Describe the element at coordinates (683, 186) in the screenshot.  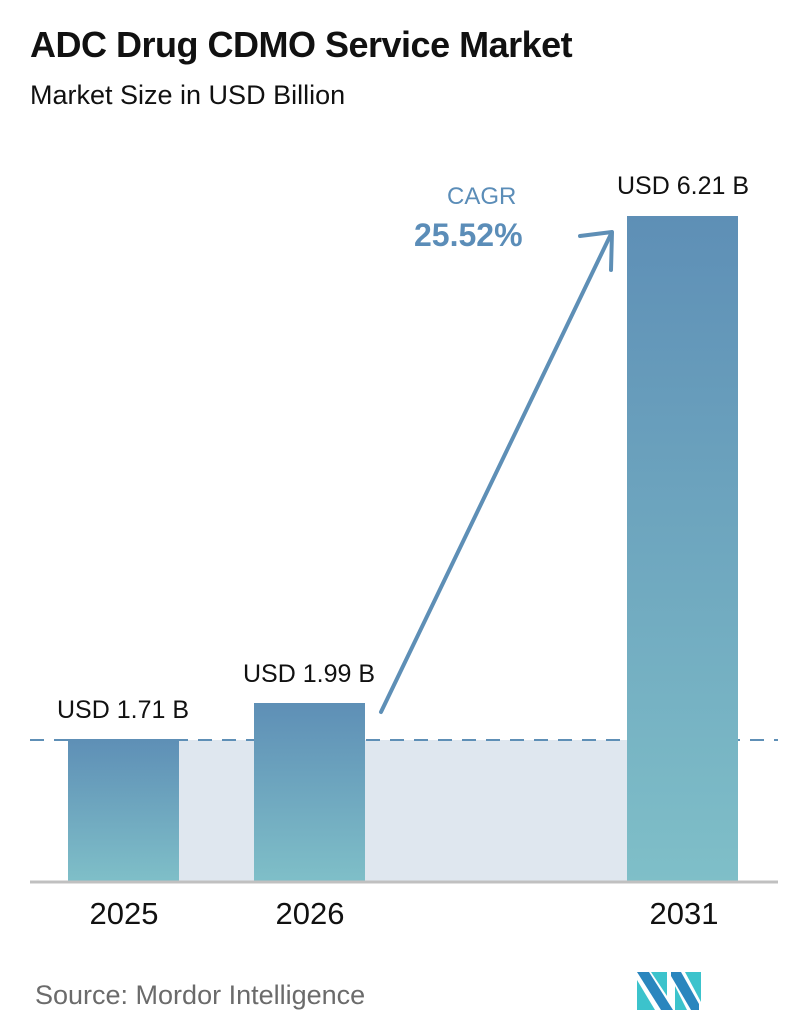
I see `bar-label-2031: USD 6.21 B` at that location.